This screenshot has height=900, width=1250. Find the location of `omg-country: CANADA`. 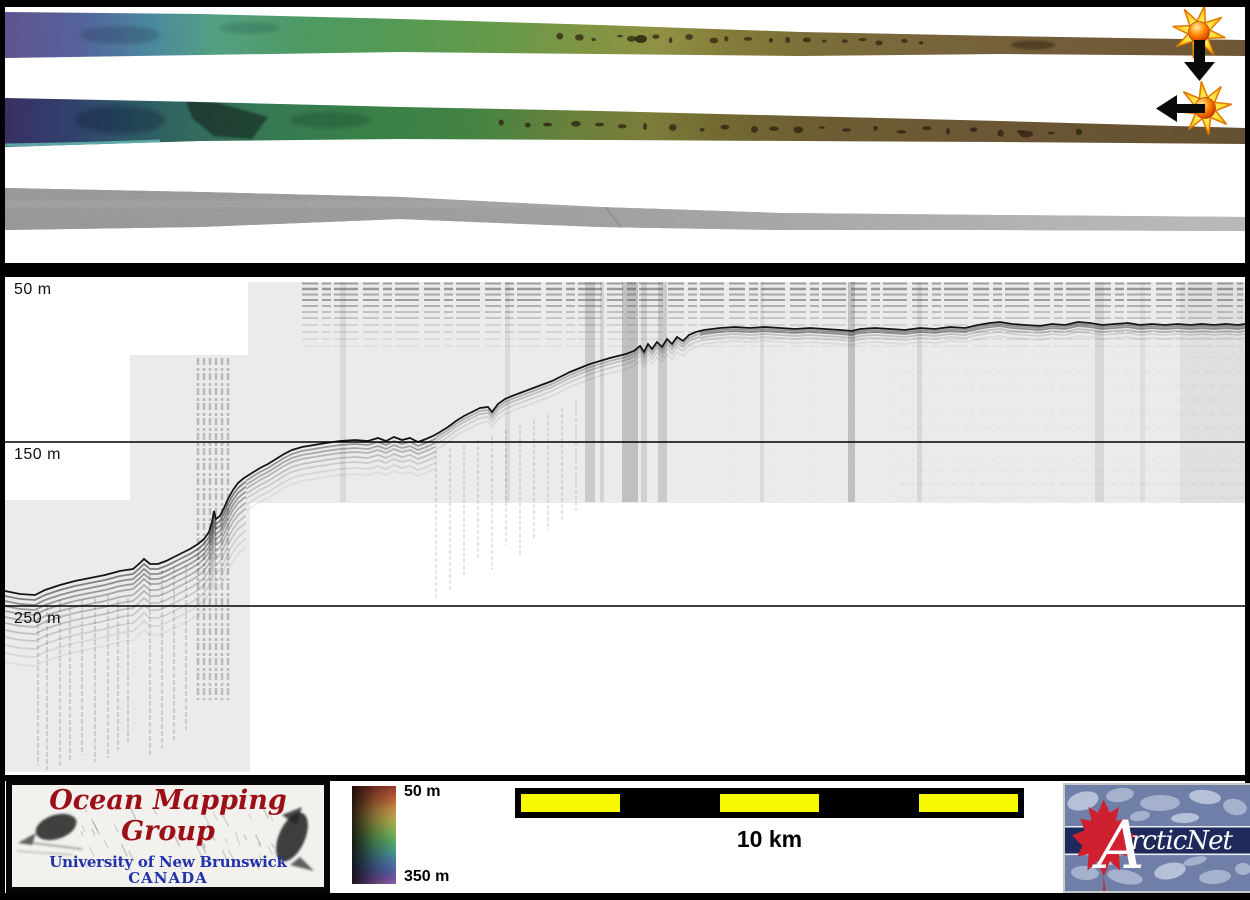

omg-country: CANADA is located at coordinates (168, 878).